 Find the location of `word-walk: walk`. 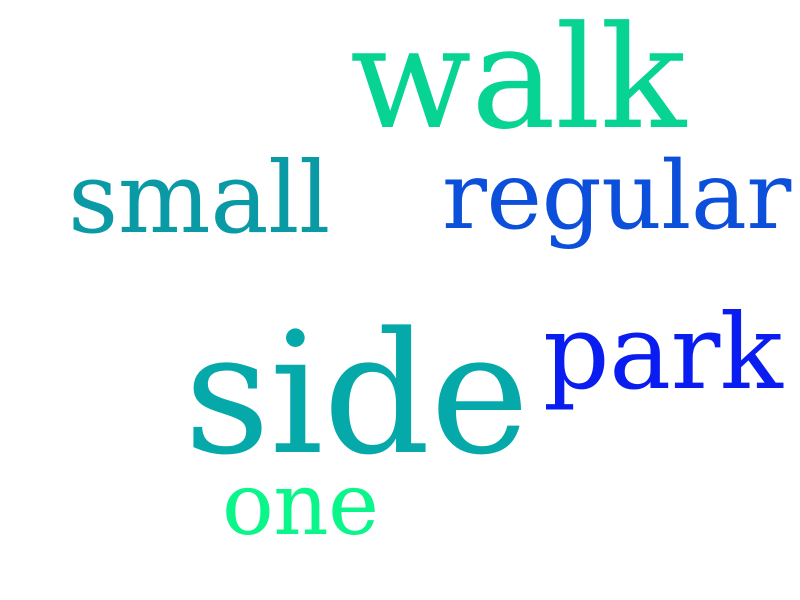

word-walk: walk is located at coordinates (518, 80).